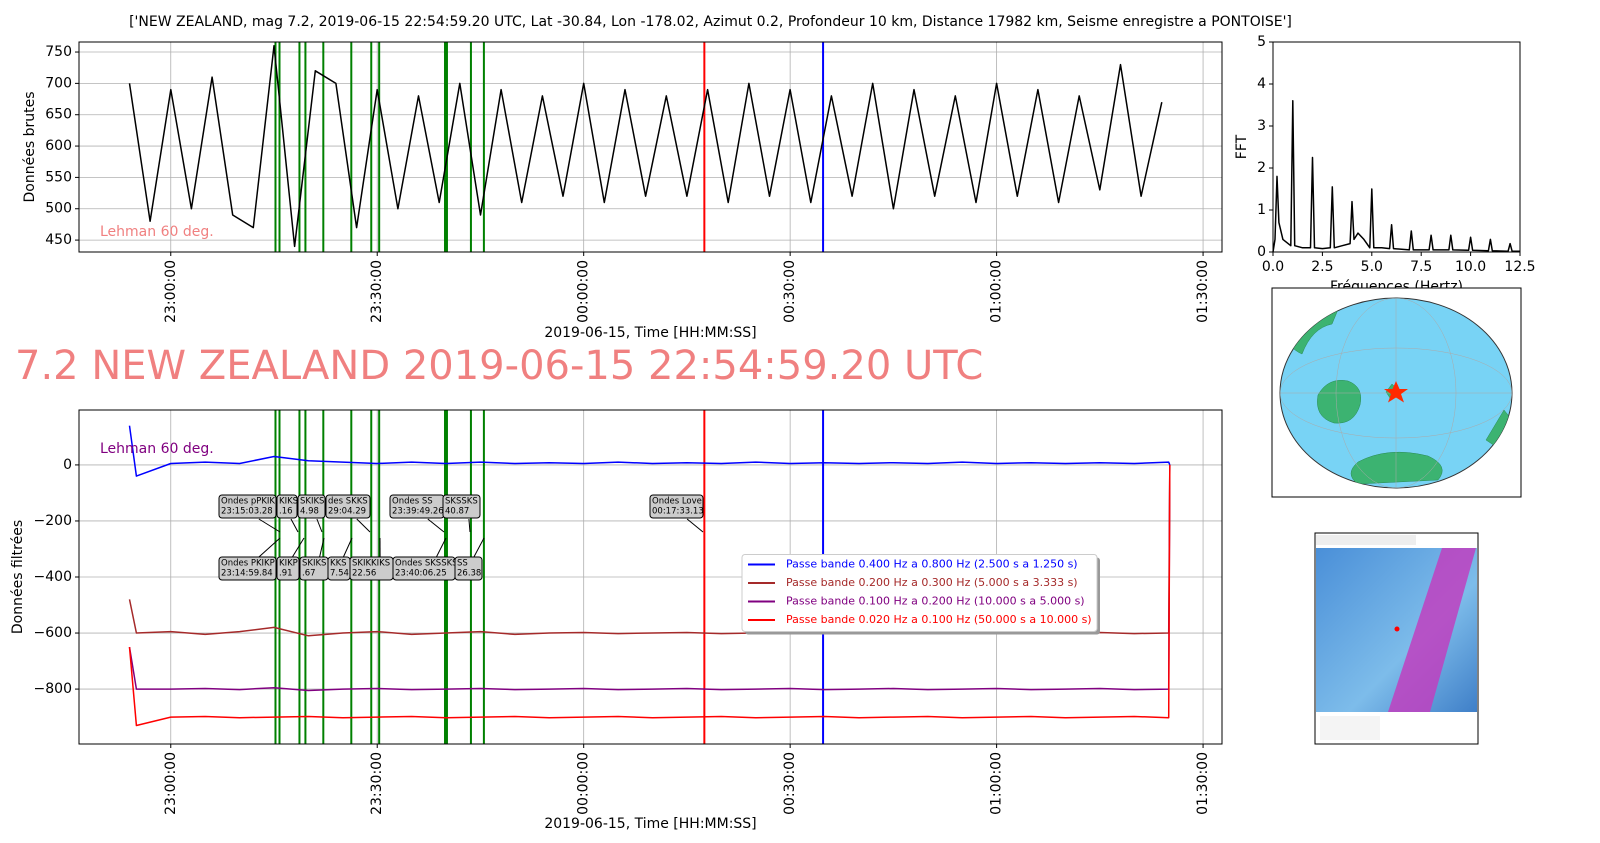 This screenshot has height=843, width=1600. I want to click on epicenter-star, so click(1396, 392).